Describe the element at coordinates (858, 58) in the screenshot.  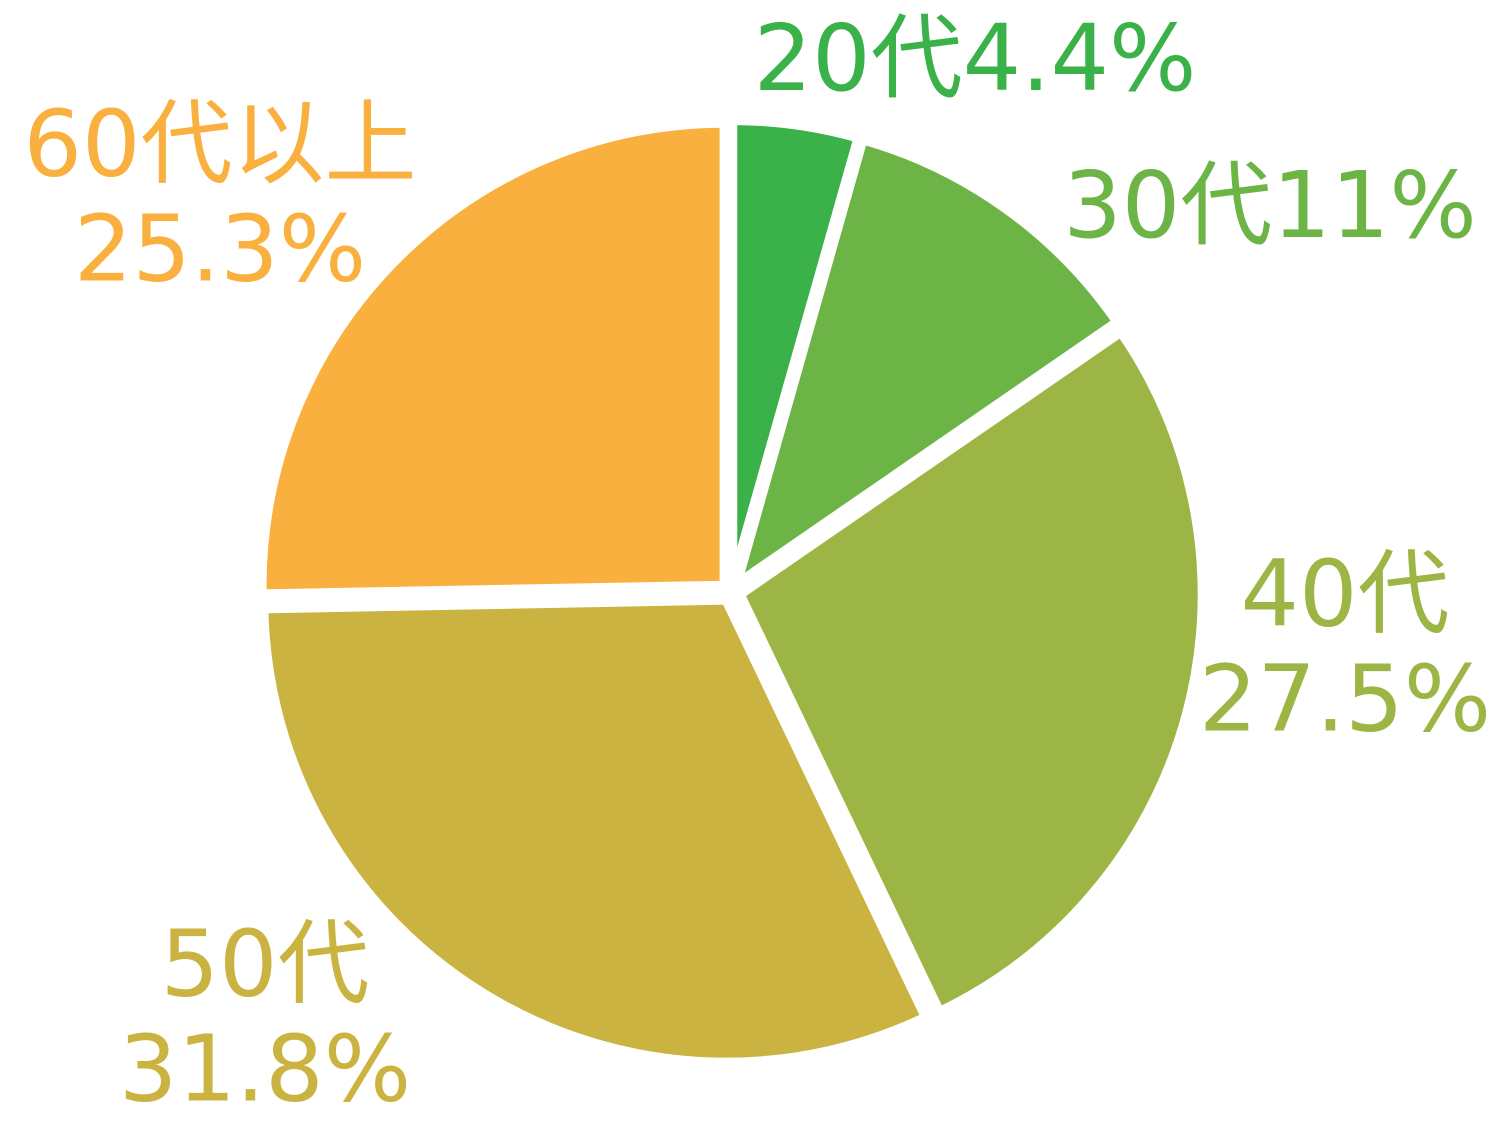
I see `slice-label: 20代` at that location.